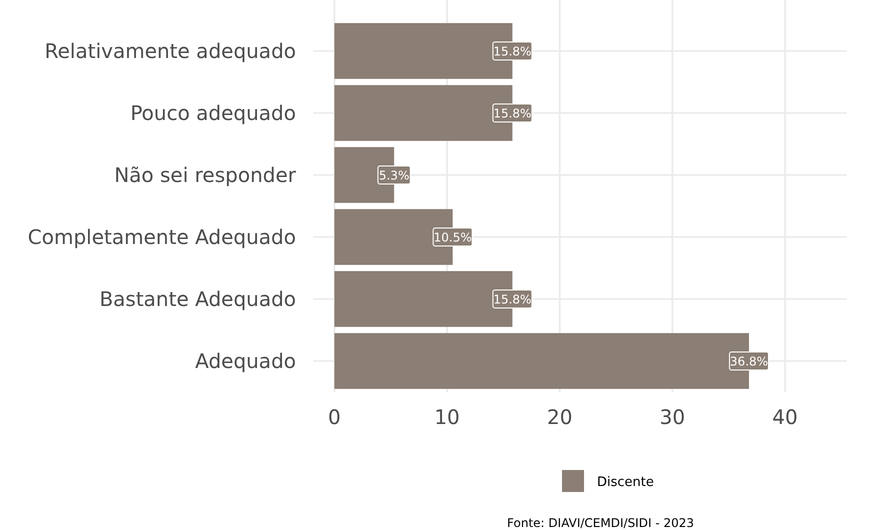  Describe the element at coordinates (394, 175) in the screenshot. I see `data-label: 5.3%` at that location.